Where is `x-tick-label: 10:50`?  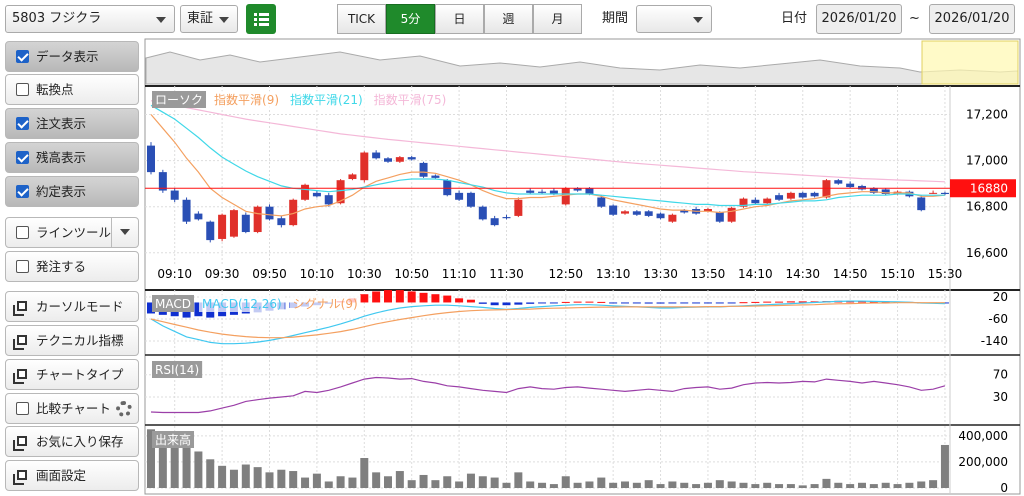 x-tick-label: 10:50 is located at coordinates (411, 274).